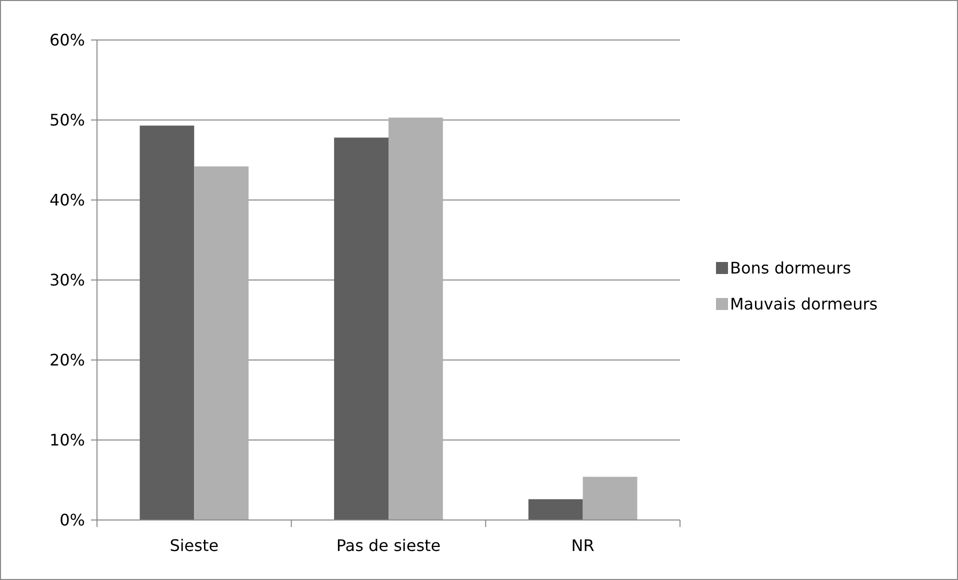  I want to click on x-tick-label: NR, so click(582, 545).